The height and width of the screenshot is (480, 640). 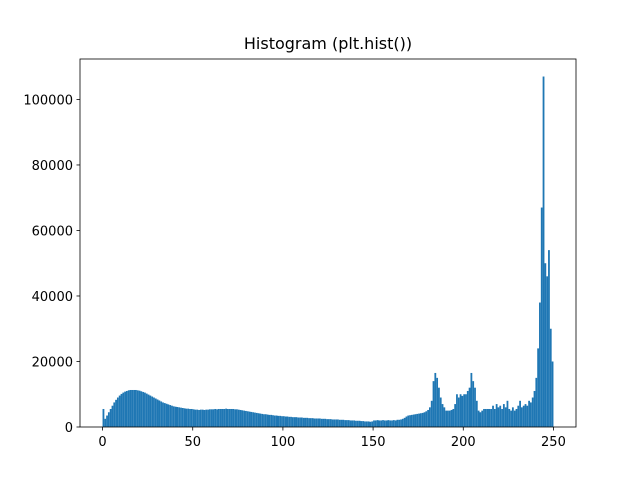 What do you see at coordinates (328, 43) in the screenshot?
I see `chart-title: Histogram (plt.hist())` at bounding box center [328, 43].